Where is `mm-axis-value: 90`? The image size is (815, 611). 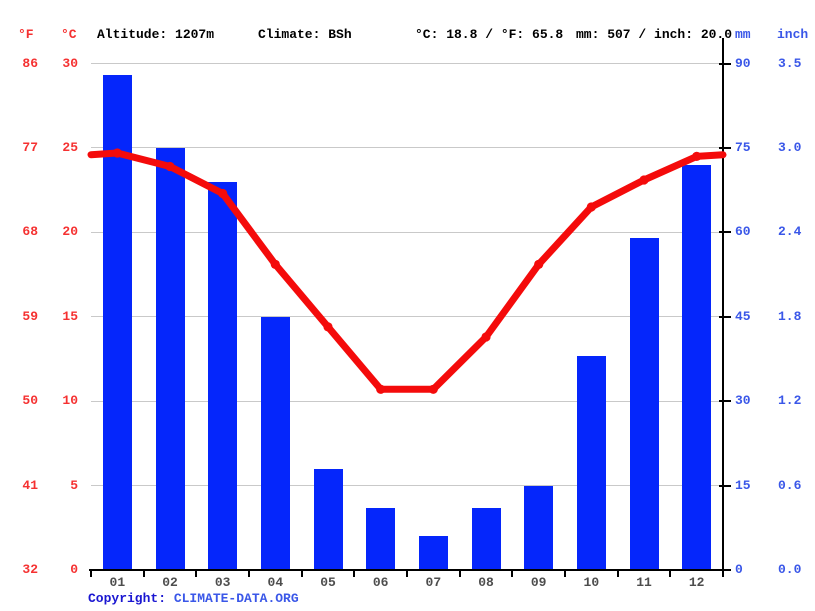
mm-axis-value: 90 is located at coordinates (743, 63).